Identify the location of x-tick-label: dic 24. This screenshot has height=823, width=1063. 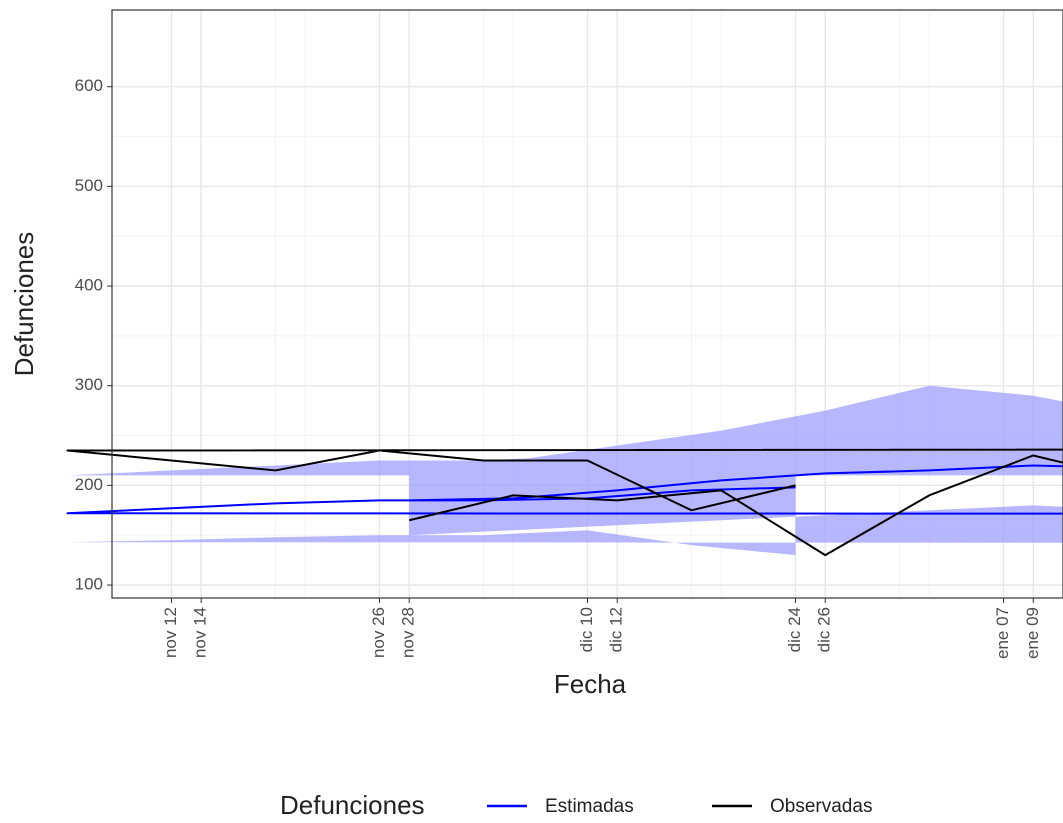
(794, 629).